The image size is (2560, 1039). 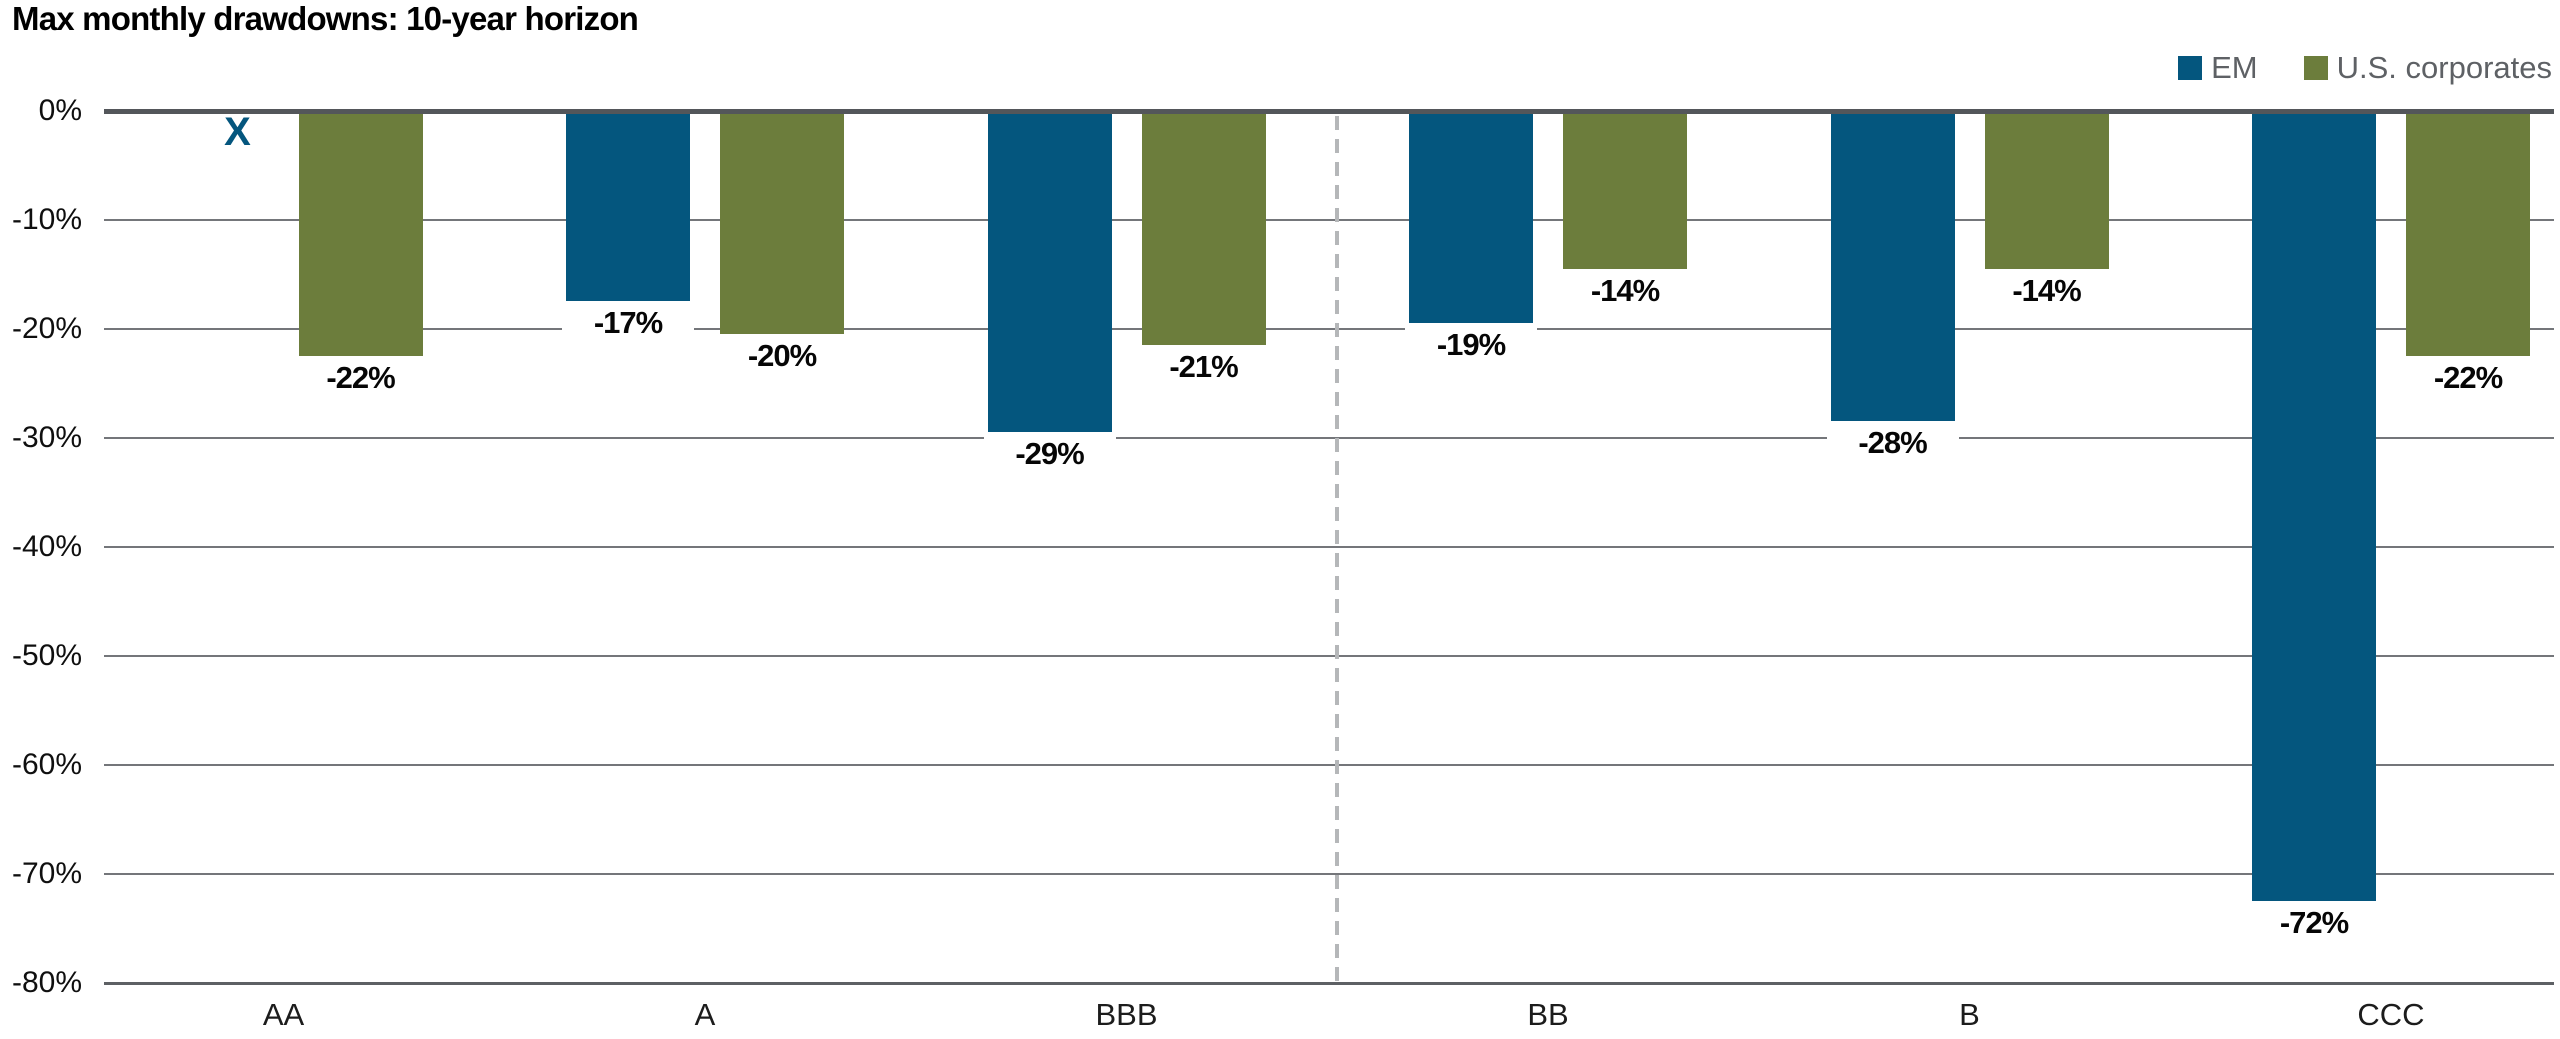 I want to click on bar-value-label: -17%, so click(x=628, y=322).